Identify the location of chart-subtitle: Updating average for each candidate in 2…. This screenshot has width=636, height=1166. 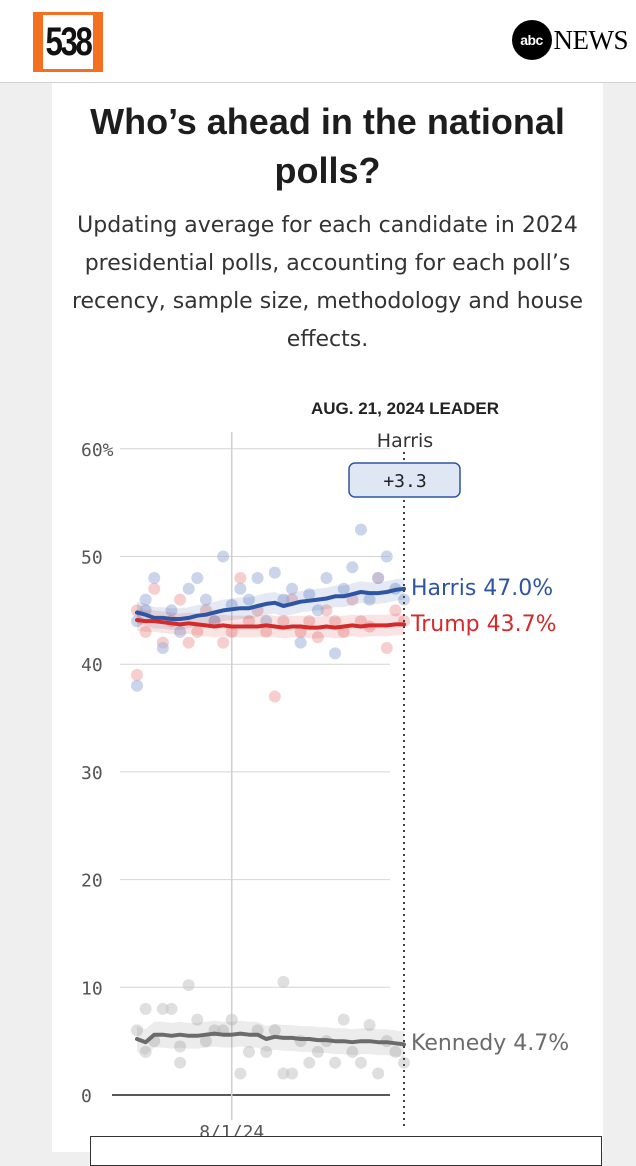
(327, 282).